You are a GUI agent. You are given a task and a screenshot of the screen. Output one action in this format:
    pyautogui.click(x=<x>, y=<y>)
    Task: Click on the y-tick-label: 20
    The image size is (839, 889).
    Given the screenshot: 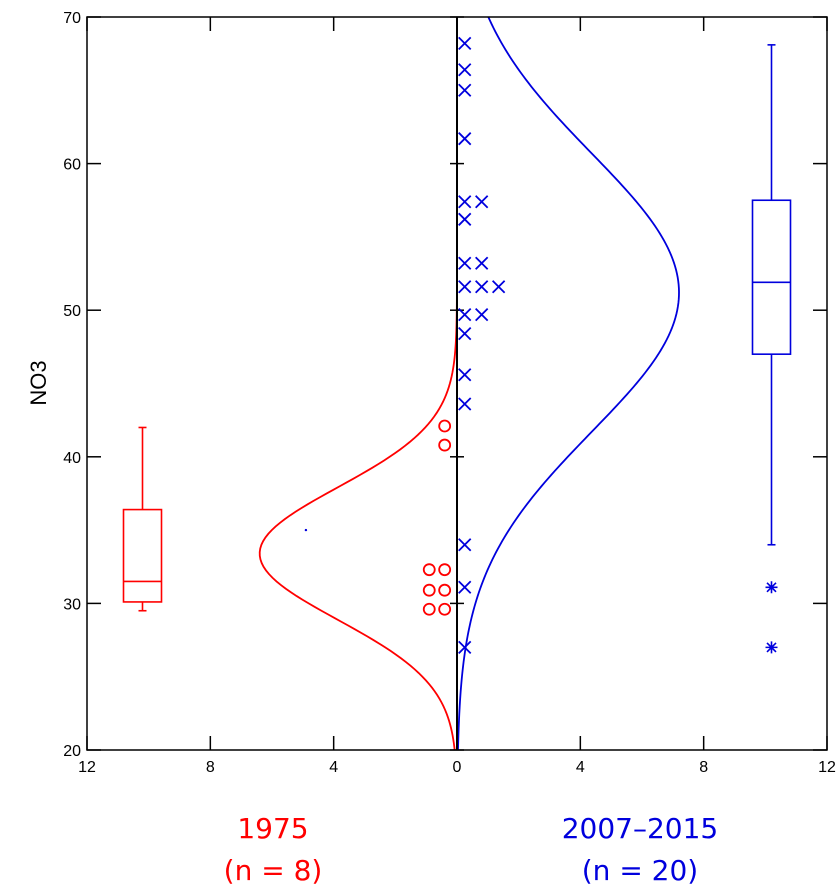 What is the action you would take?
    pyautogui.click(x=72, y=751)
    